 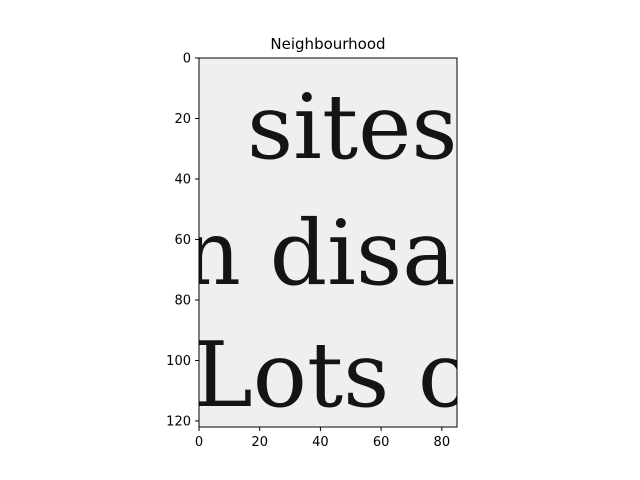 What do you see at coordinates (442, 442) in the screenshot?
I see `x-tick-label: 80` at bounding box center [442, 442].